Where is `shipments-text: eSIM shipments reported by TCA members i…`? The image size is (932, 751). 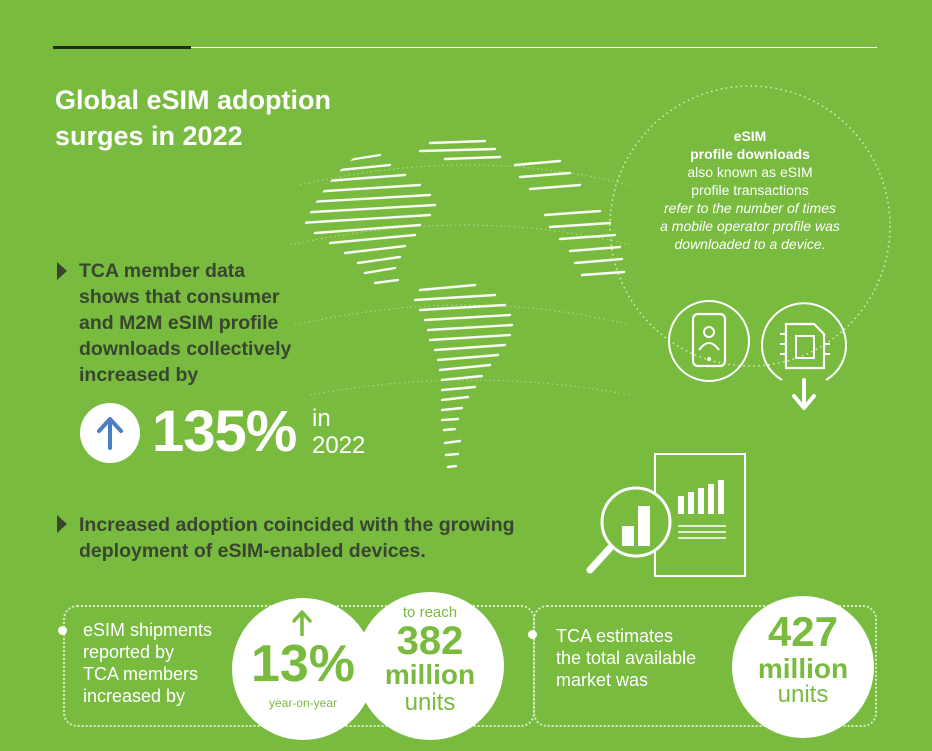
shipments-text: eSIM shipments reported by TCA members i… is located at coordinates (163, 663).